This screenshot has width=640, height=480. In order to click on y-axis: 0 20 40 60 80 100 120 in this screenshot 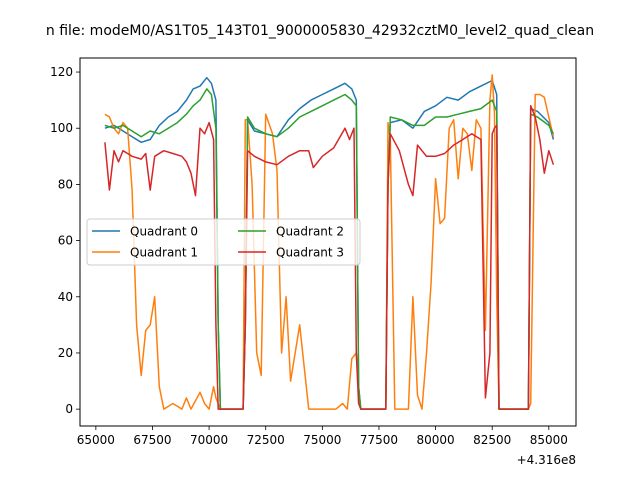, I will do `click(65, 240)`.